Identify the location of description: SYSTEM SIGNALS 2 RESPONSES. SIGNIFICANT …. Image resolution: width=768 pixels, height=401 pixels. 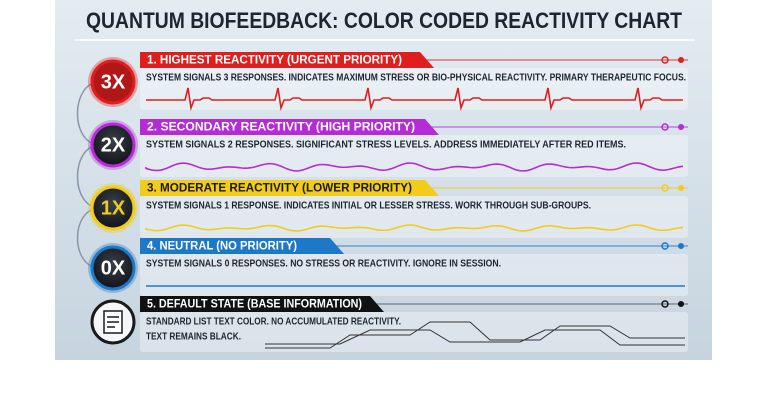
(386, 145).